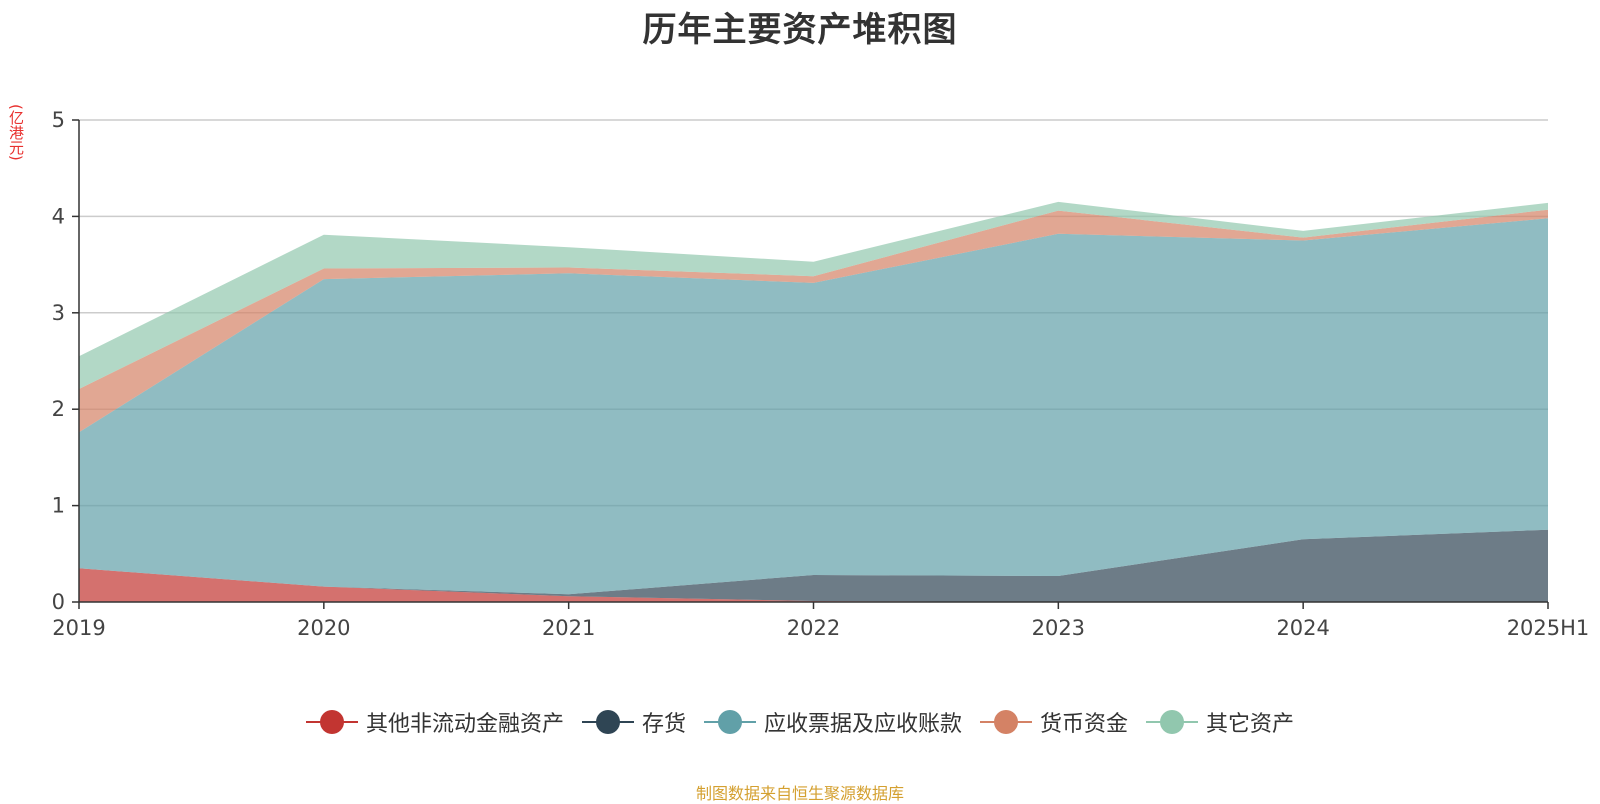 The width and height of the screenshot is (1600, 804). I want to click on legend-item: 其他非流动金融资产, so click(434, 722).